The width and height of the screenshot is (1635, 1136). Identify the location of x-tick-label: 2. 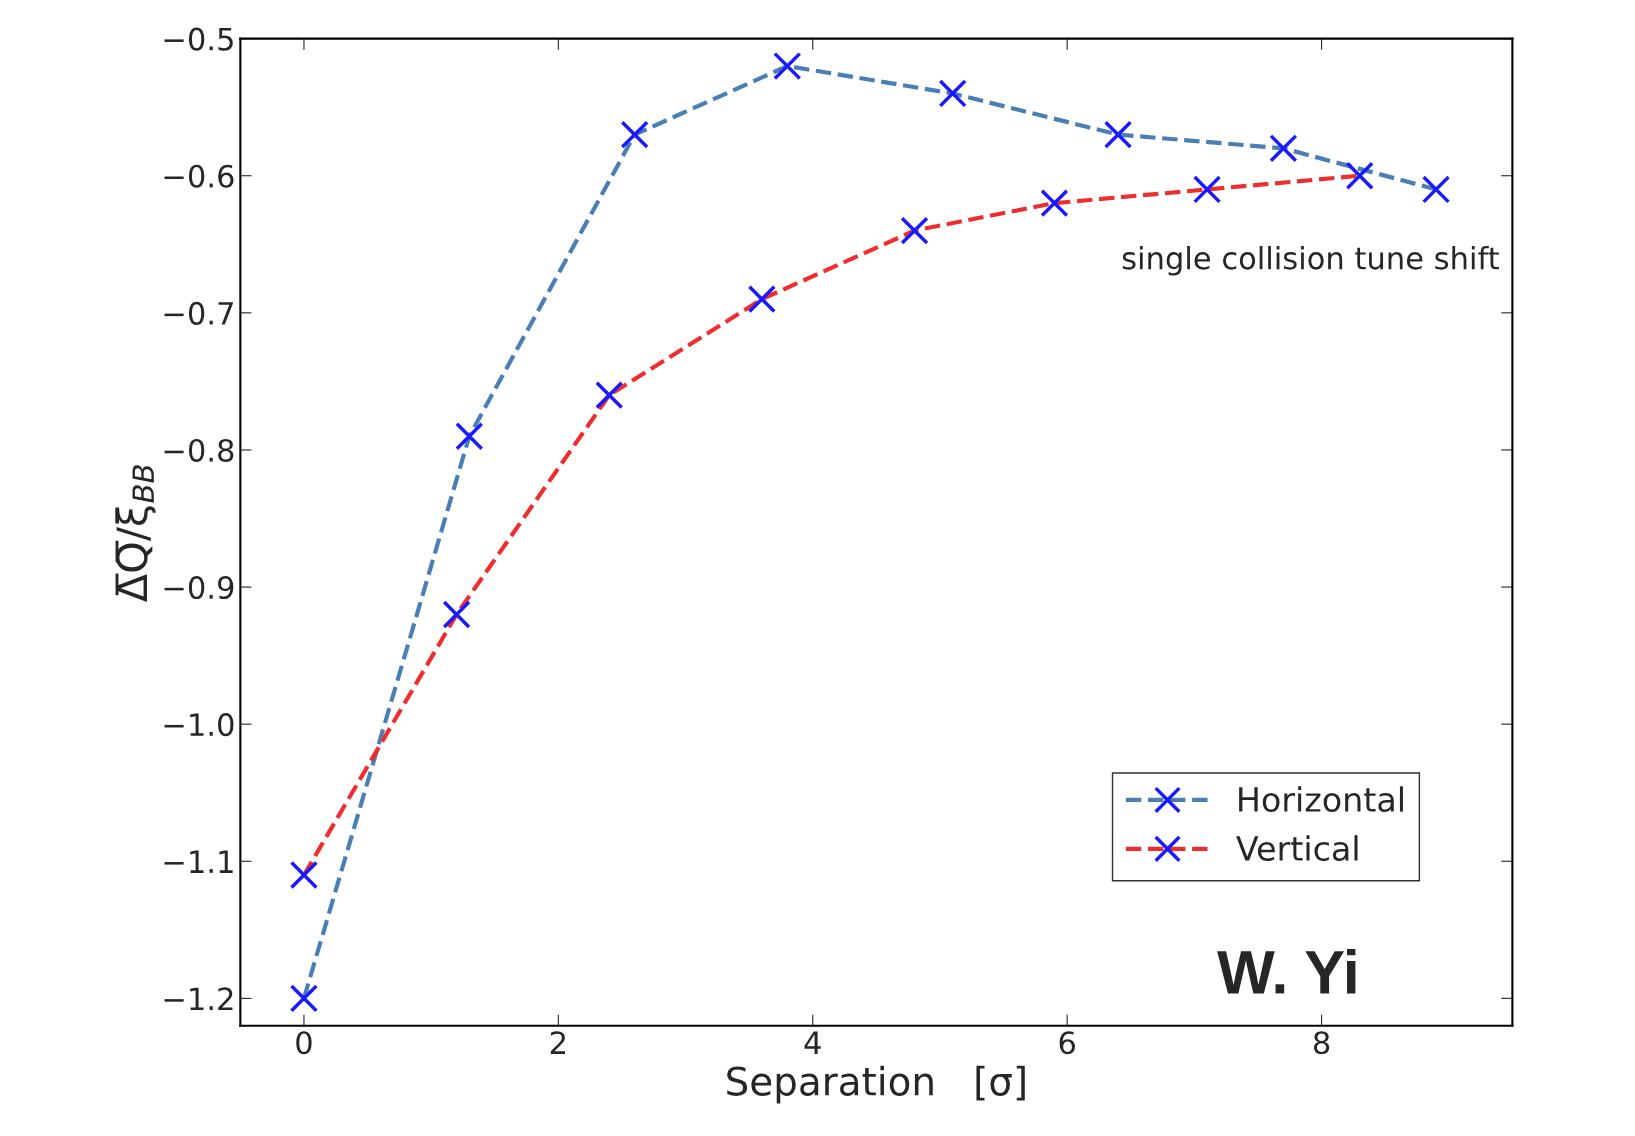
(558, 1042).